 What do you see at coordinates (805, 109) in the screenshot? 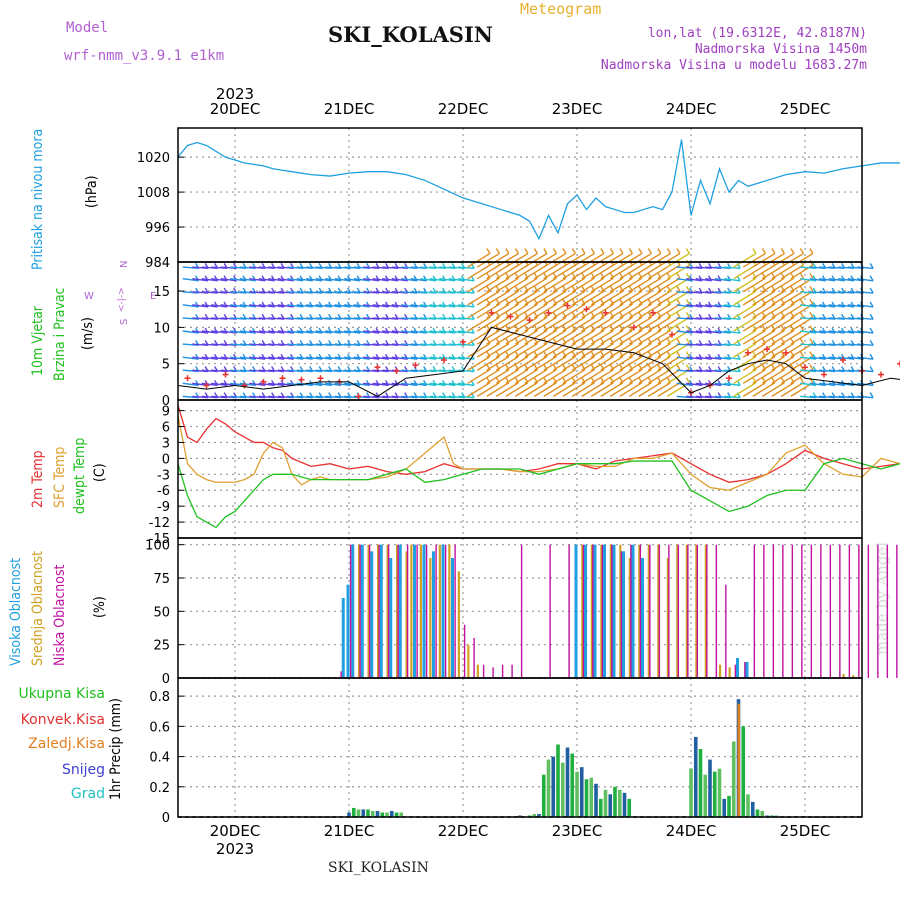
I see `x-tick-label-top: 25DEC` at bounding box center [805, 109].